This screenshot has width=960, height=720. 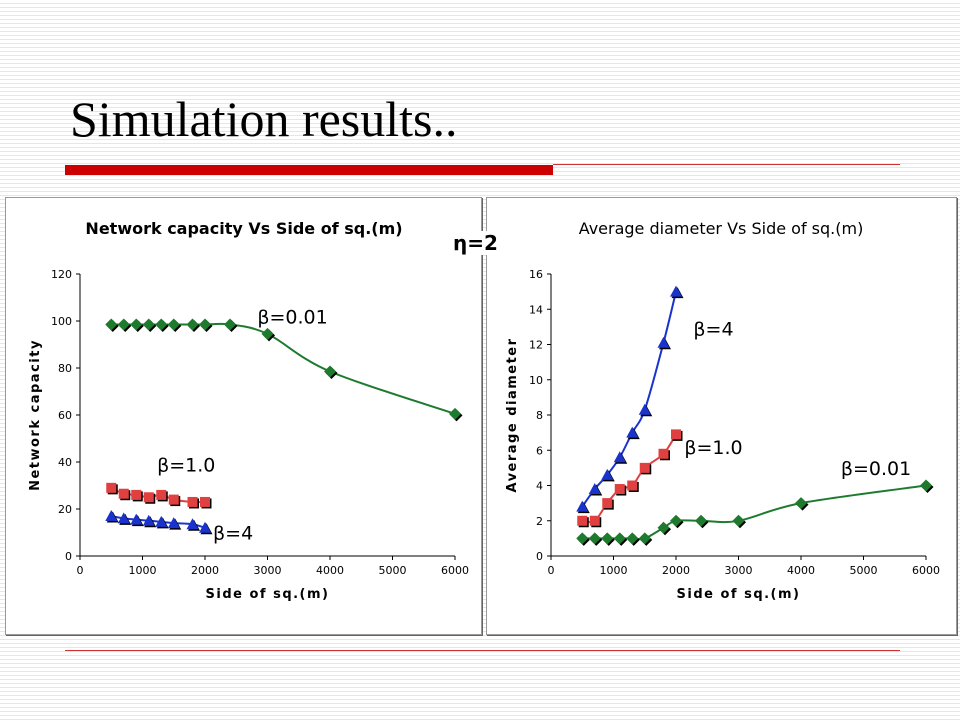 What do you see at coordinates (536, 345) in the screenshot?
I see `y-tick-label: 12` at bounding box center [536, 345].